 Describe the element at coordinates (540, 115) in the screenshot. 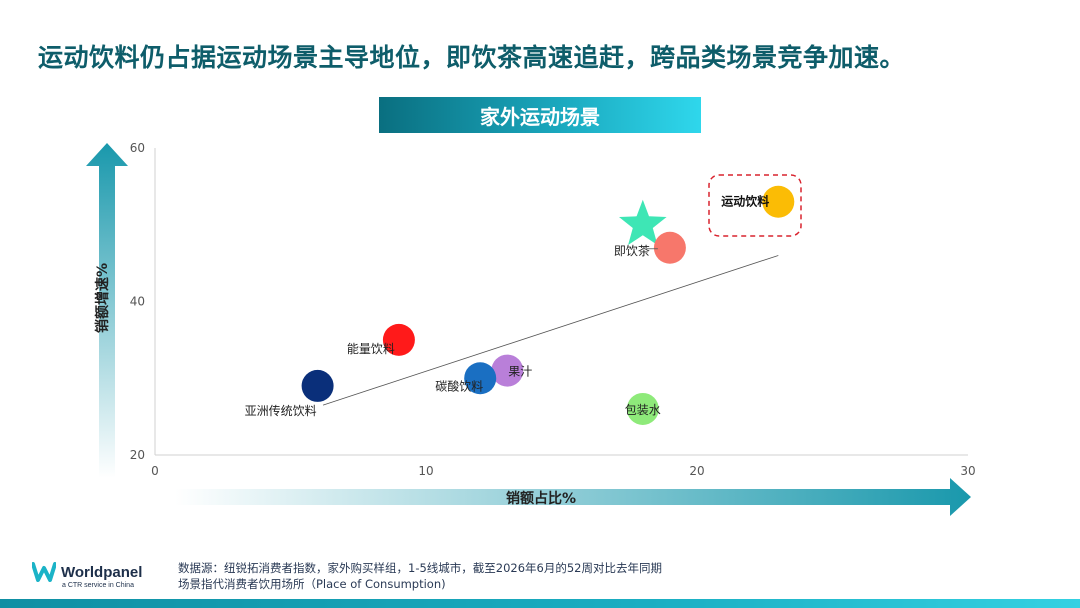

I see `chart-banner: 家外运动场景` at that location.